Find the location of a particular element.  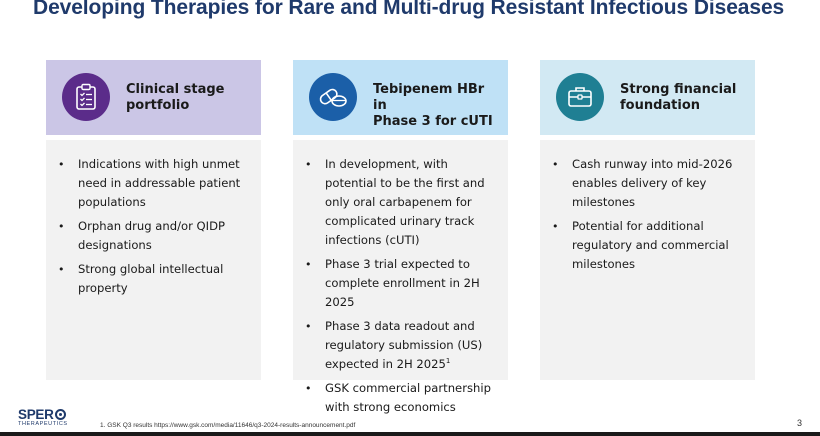

card-header-portfolio: Clinical stage portfolio is located at coordinates (153, 97).